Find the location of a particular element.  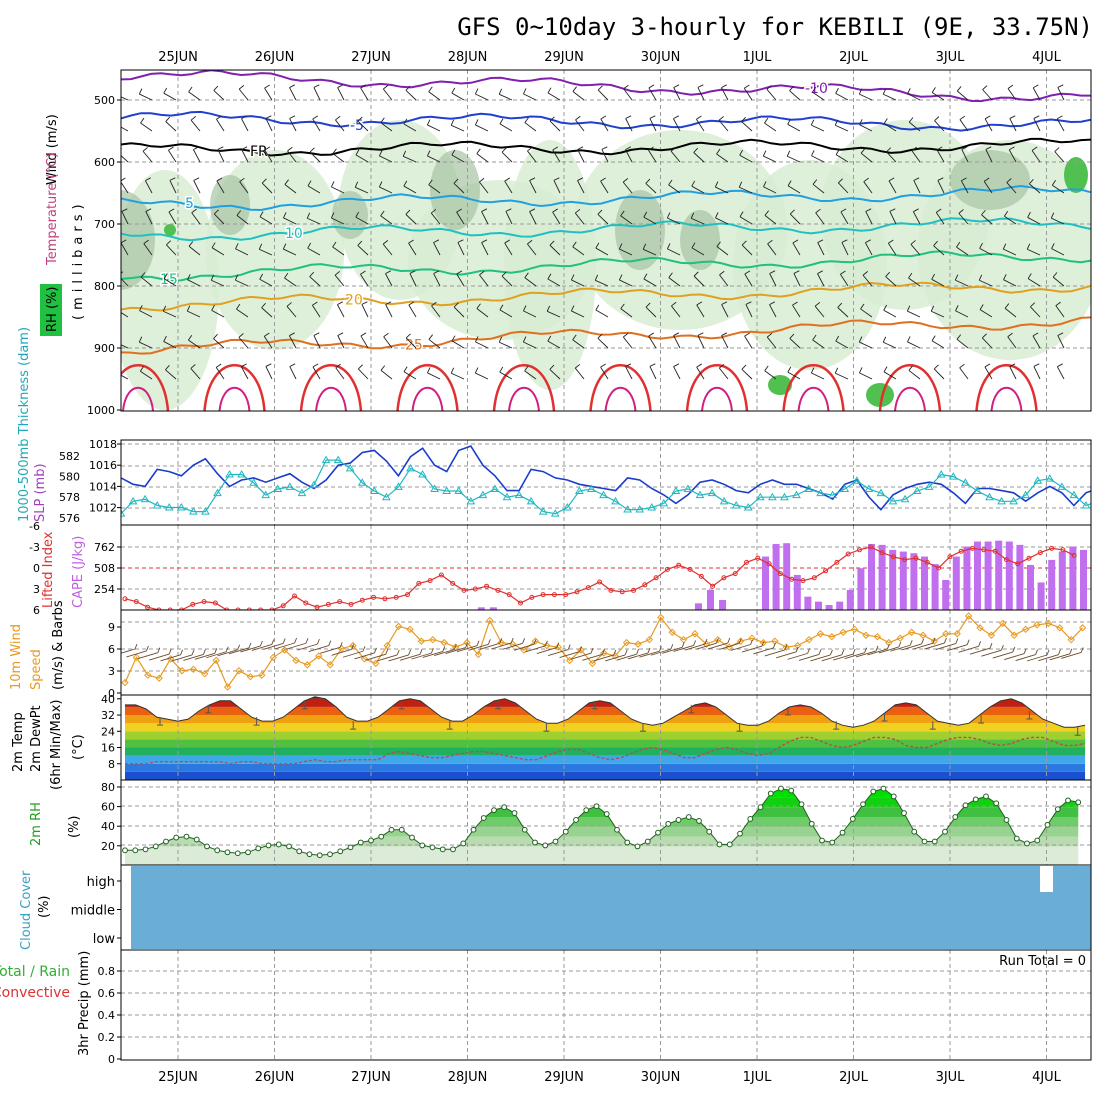

date-label-top: 30JUN is located at coordinates (661, 57).